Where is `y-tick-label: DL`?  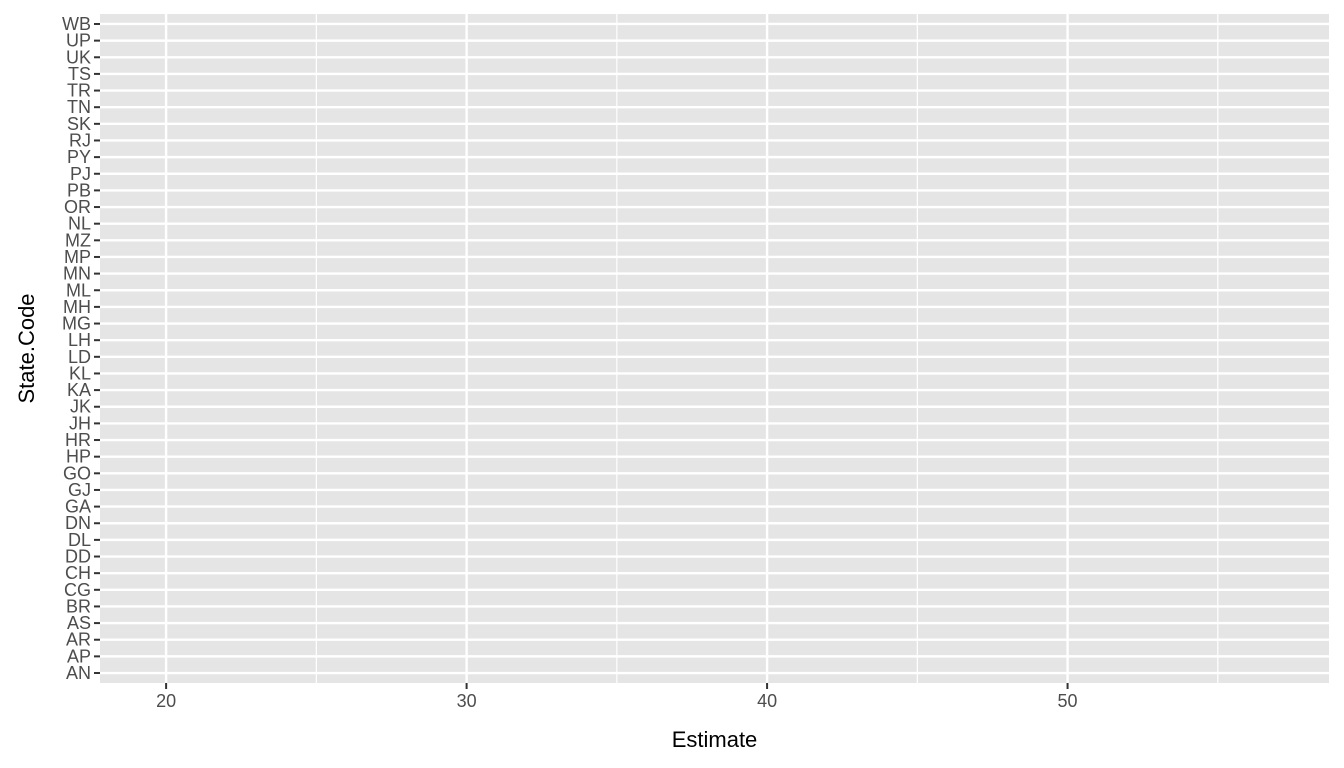 y-tick-label: DL is located at coordinates (79, 540).